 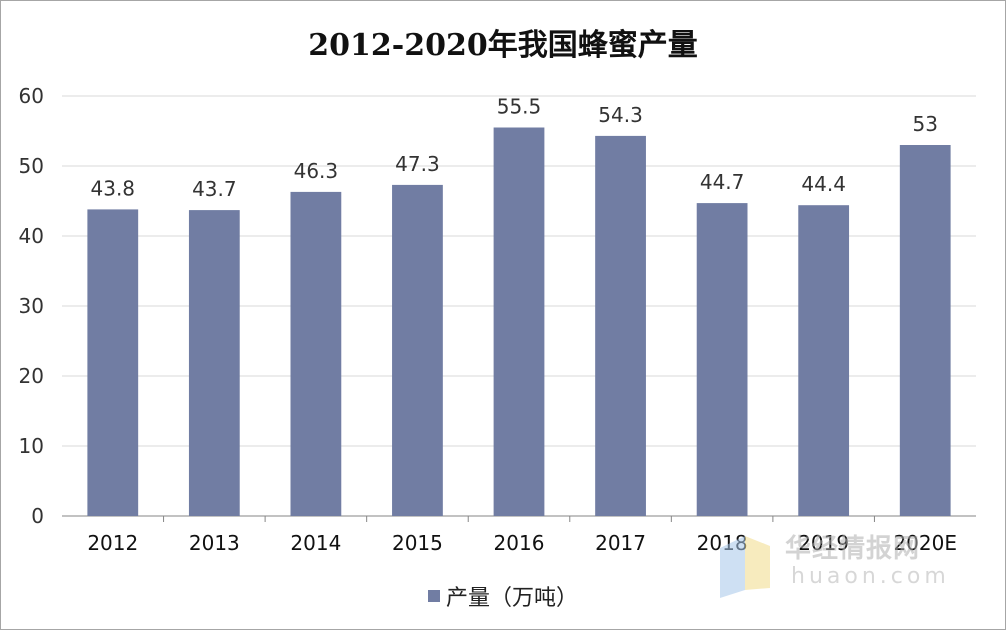 What do you see at coordinates (417, 164) in the screenshot?
I see `data-label: 47.3` at bounding box center [417, 164].